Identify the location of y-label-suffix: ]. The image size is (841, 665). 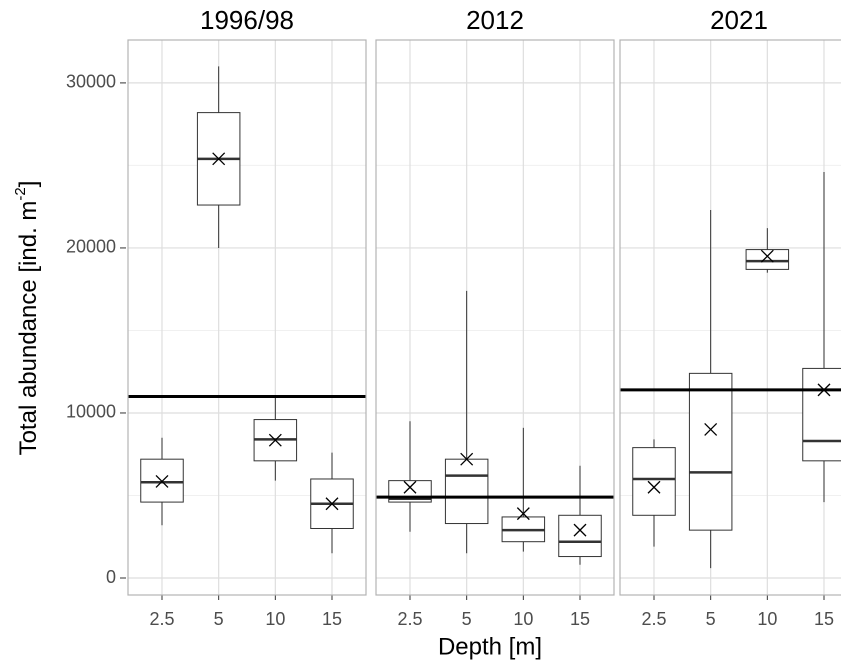
(28, 184).